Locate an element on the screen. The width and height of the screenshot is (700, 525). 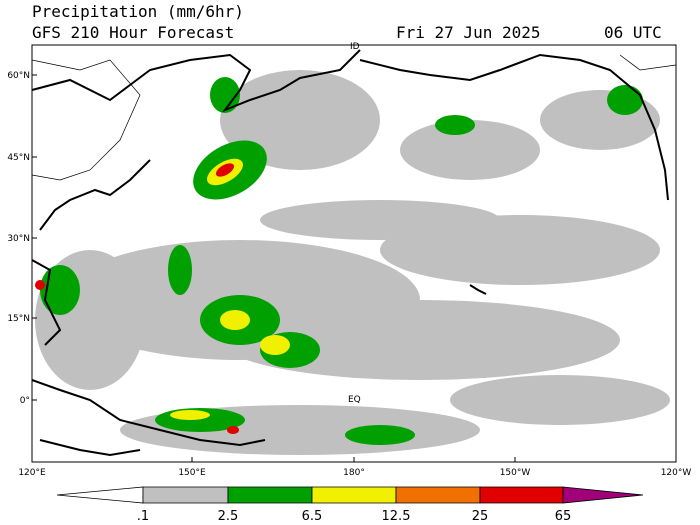
legend: .1 2.5 6.5 12.5 25 65 is located at coordinates (350, 505).